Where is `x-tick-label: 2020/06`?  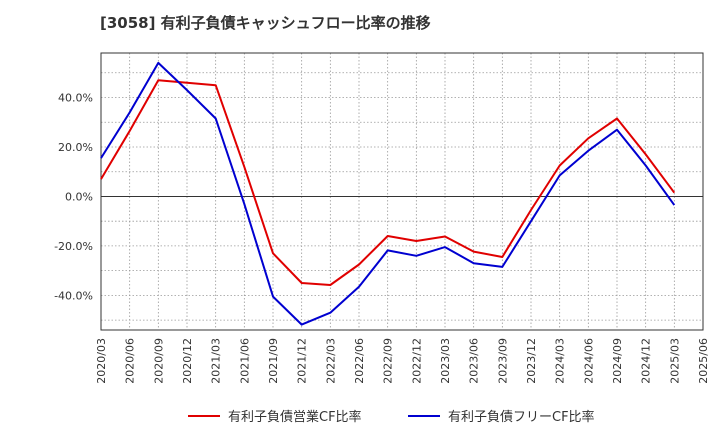 x-tick-label: 2020/06 is located at coordinates (130, 361).